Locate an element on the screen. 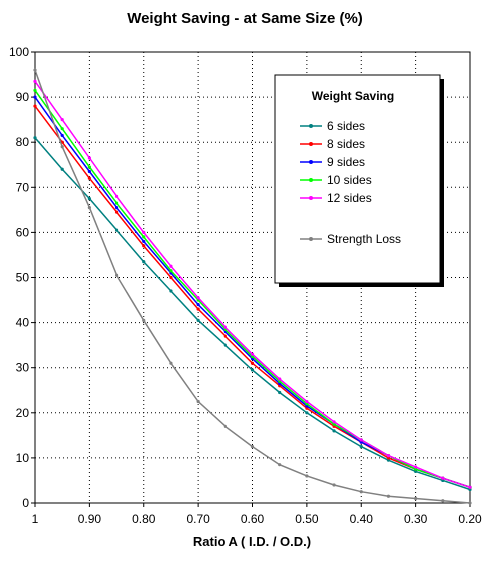 The width and height of the screenshot is (490, 565). y-tick-label: 80 is located at coordinates (23, 142).